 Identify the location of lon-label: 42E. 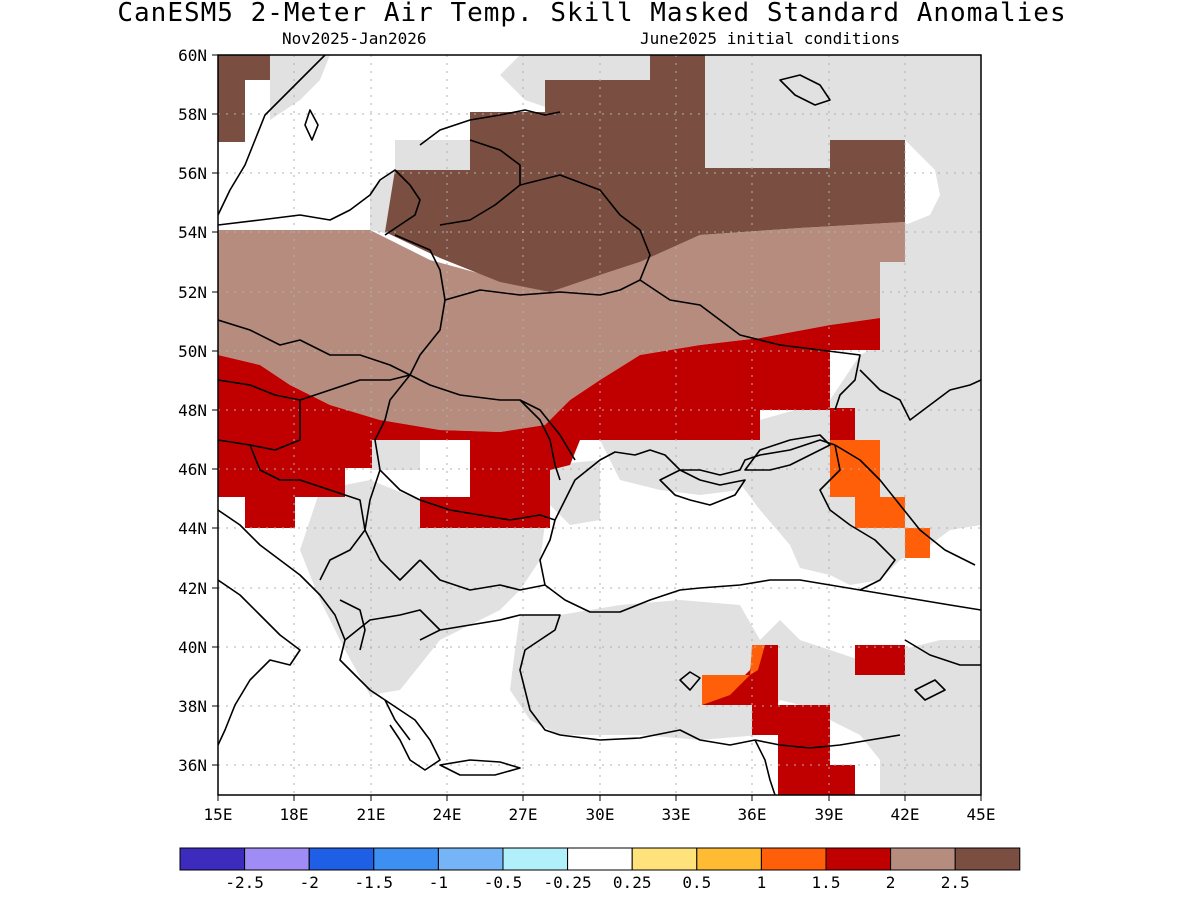
(905, 814).